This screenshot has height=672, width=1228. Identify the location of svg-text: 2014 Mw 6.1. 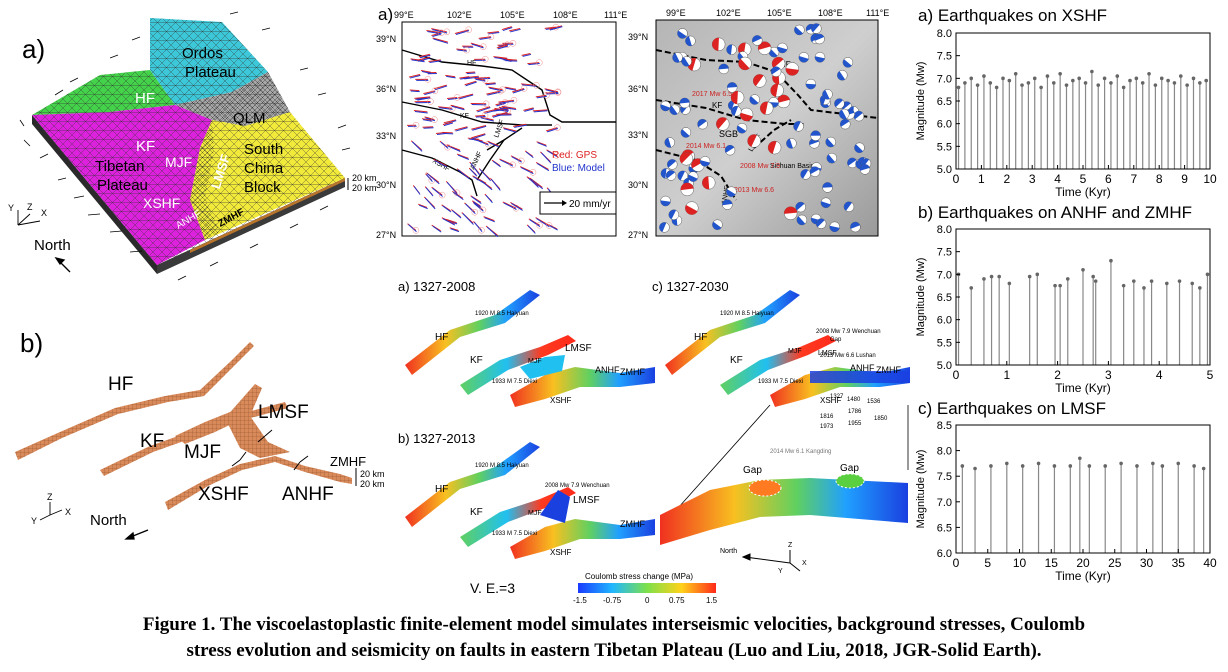
(706, 146).